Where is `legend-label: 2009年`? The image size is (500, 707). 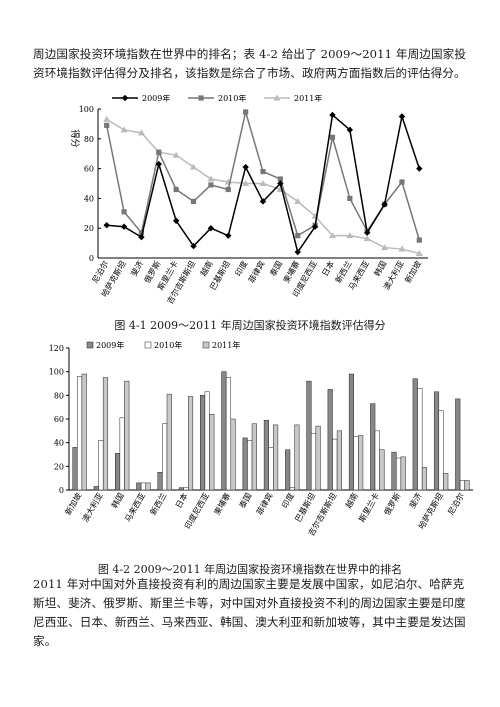 legend-label: 2009年 is located at coordinates (110, 345).